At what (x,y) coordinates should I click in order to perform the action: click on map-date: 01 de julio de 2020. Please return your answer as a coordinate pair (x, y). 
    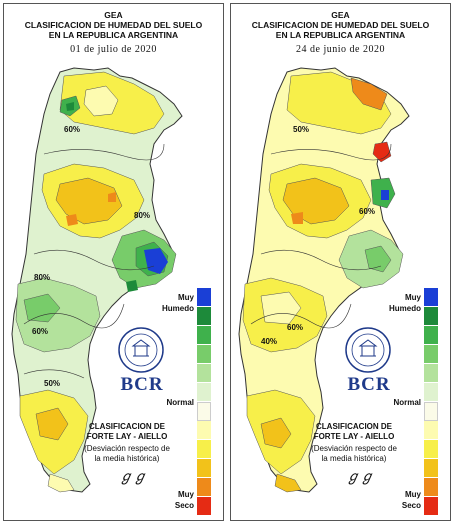
    Looking at the image, I should click on (113, 49).